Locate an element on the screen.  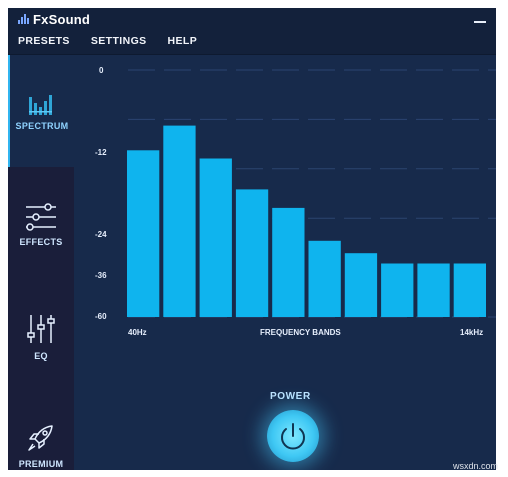
sidebar-item-eq: EQ is located at coordinates (41, 337).